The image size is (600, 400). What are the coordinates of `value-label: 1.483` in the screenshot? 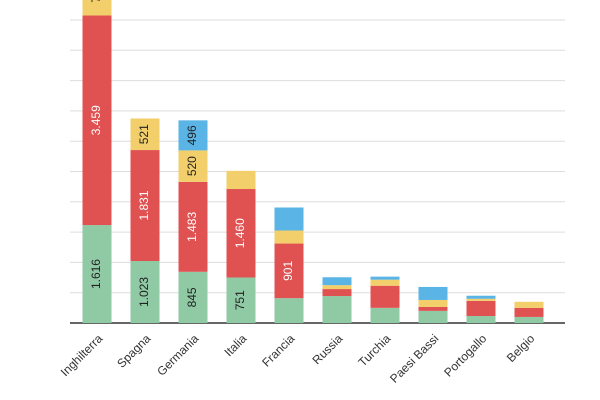 It's located at (192, 227).